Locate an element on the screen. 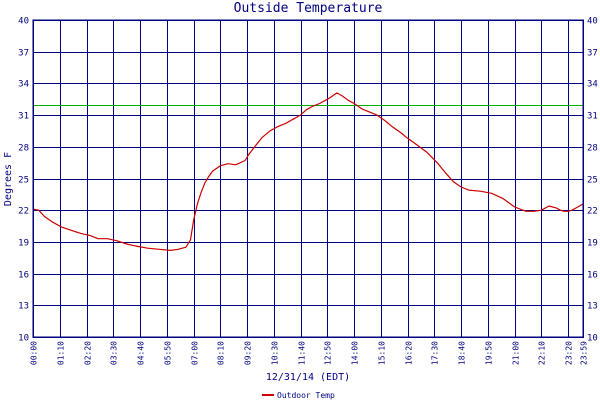 Image resolution: width=600 pixels, height=400 pixels. y-tick-left-13: 13 is located at coordinates (23, 307).